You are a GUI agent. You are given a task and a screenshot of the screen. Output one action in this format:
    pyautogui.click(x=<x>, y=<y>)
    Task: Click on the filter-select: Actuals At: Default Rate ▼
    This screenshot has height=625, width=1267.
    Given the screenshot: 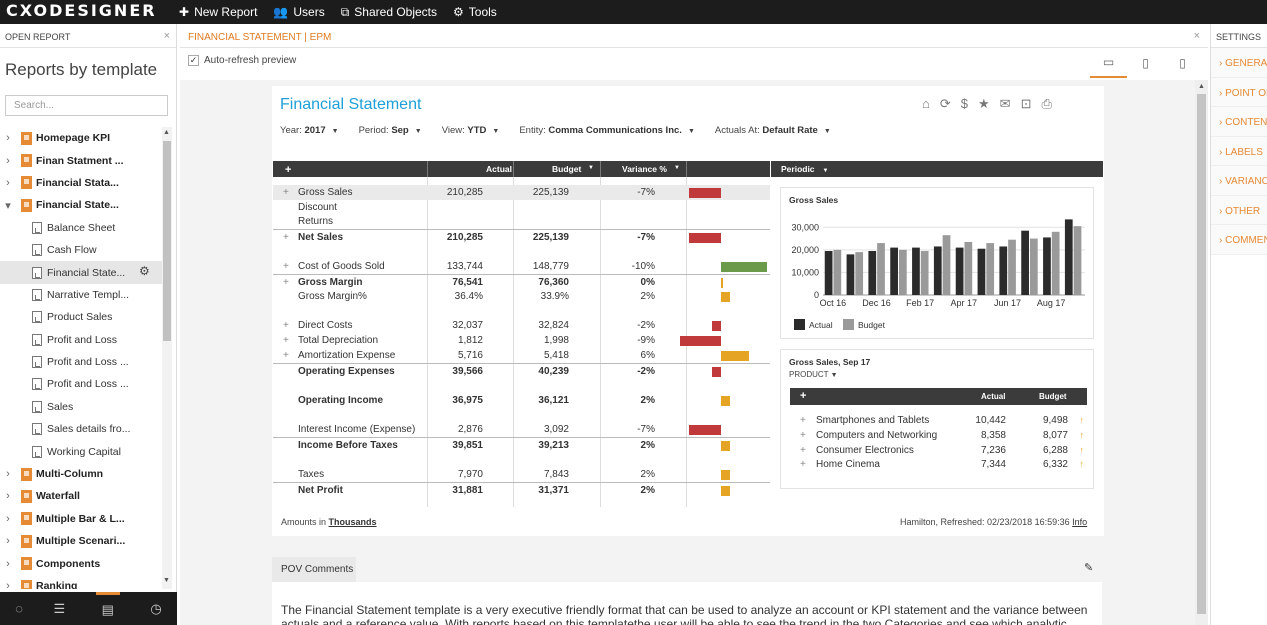 What is the action you would take?
    pyautogui.click(x=773, y=130)
    